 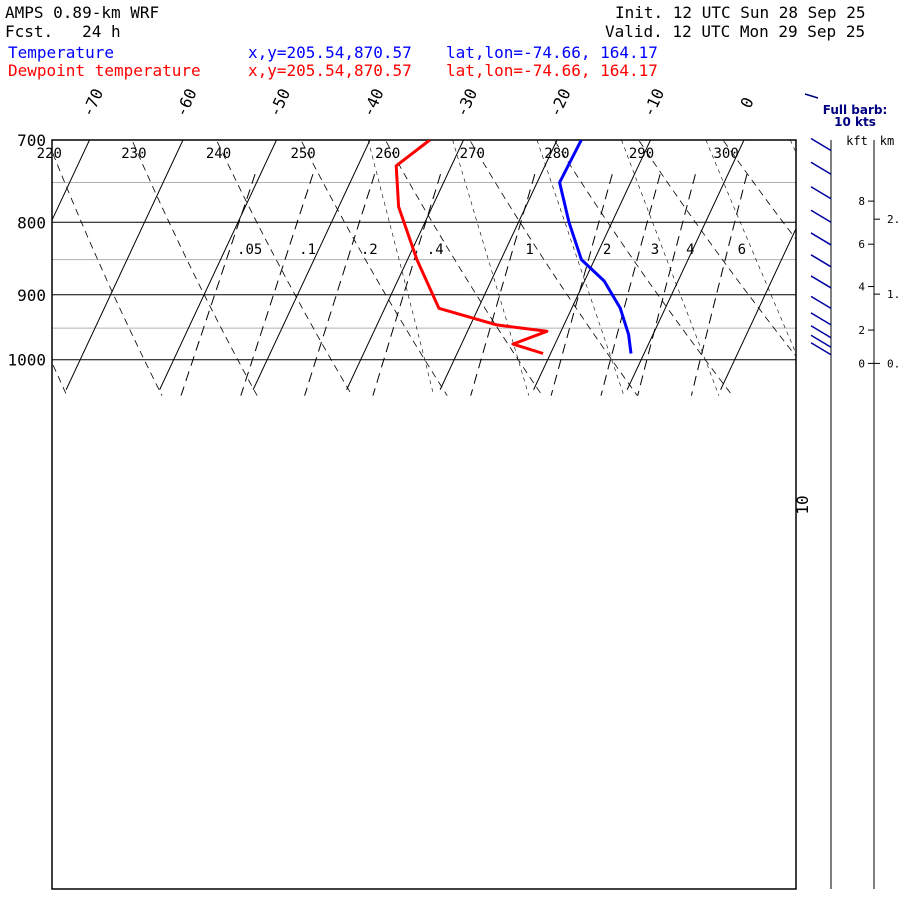 What do you see at coordinates (861, 244) in the screenshot?
I see `kft-tick-label: 6` at bounding box center [861, 244].